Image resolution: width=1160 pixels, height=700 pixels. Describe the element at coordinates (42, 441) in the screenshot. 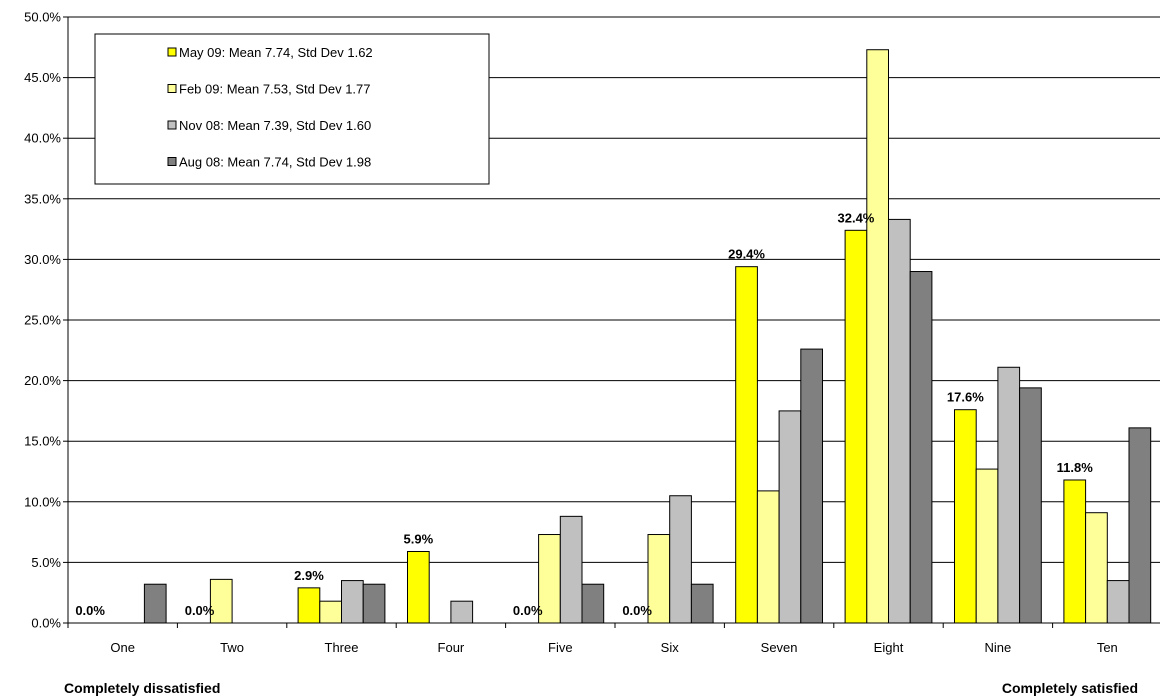

I see `y-tick-label: 15.0%` at that location.